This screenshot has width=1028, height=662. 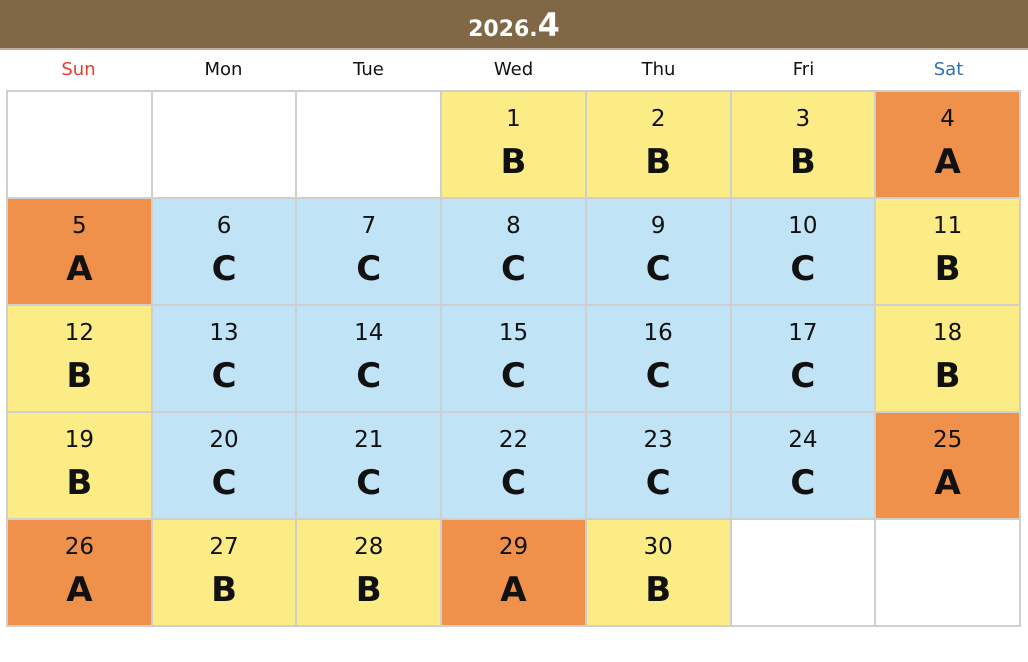 I want to click on calendar-day-cell: 30 B, so click(x=658, y=572).